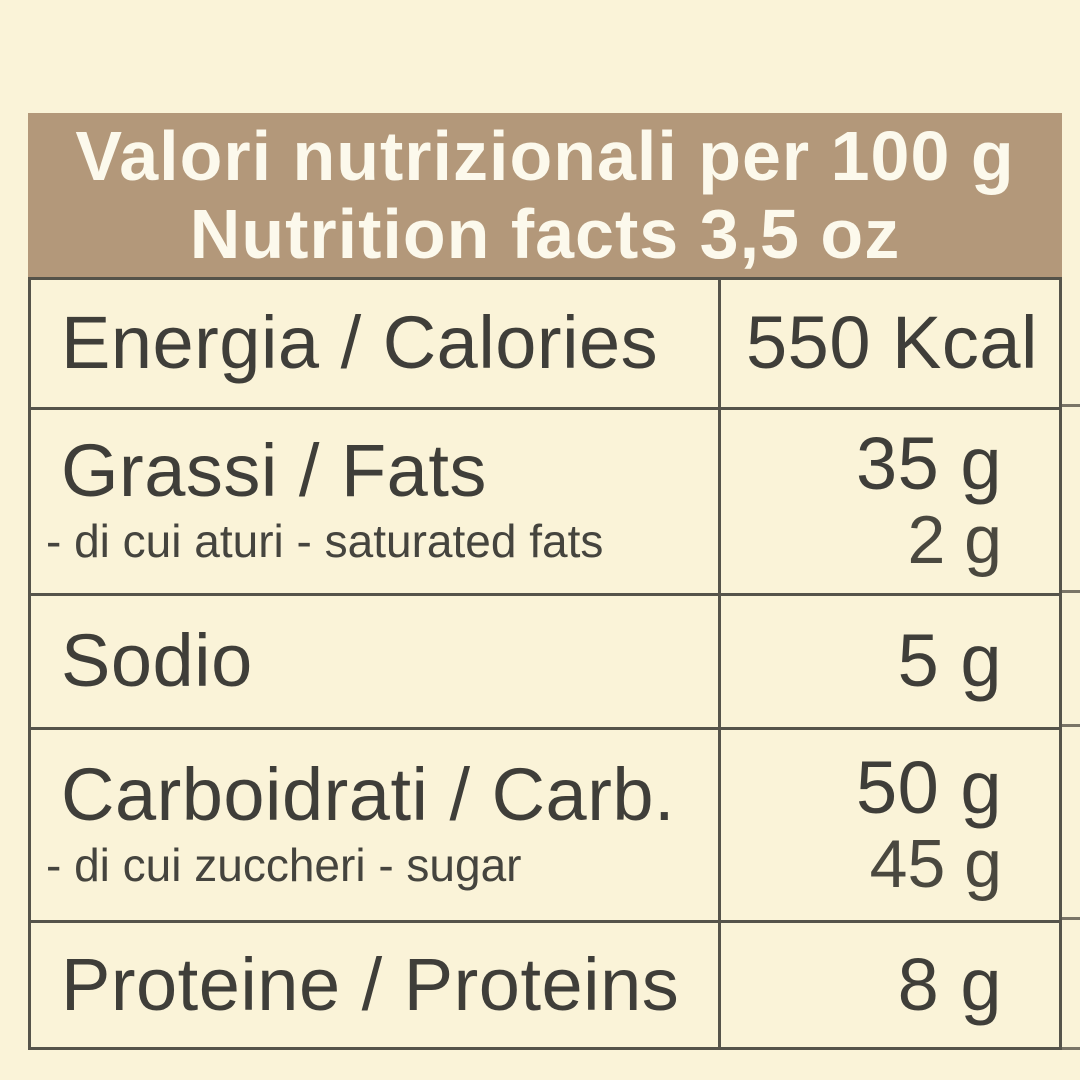 This screenshot has height=1080, width=1080. I want to click on table-row-energy: Energia / Calories 550 Kcal, so click(545, 345).